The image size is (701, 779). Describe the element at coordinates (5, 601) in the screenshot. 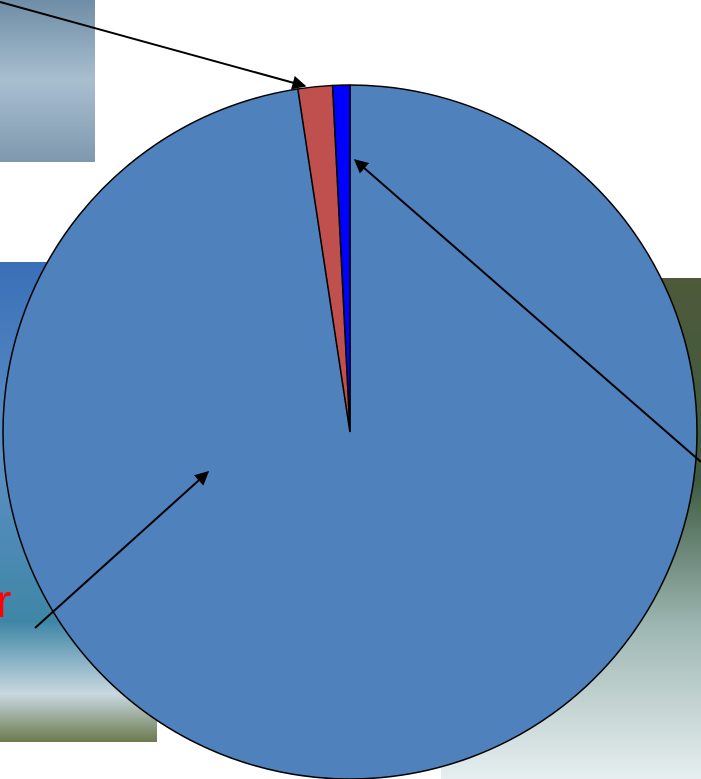

I see `annotation: r` at that location.